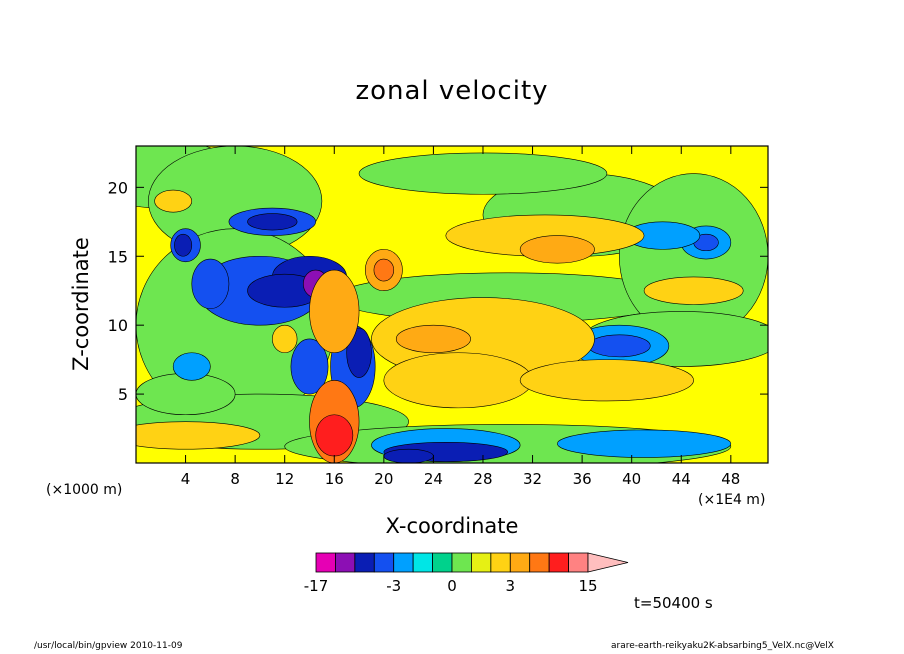 The width and height of the screenshot is (904, 654). Describe the element at coordinates (482, 479) in the screenshot. I see `x-tick-label: 28` at that location.